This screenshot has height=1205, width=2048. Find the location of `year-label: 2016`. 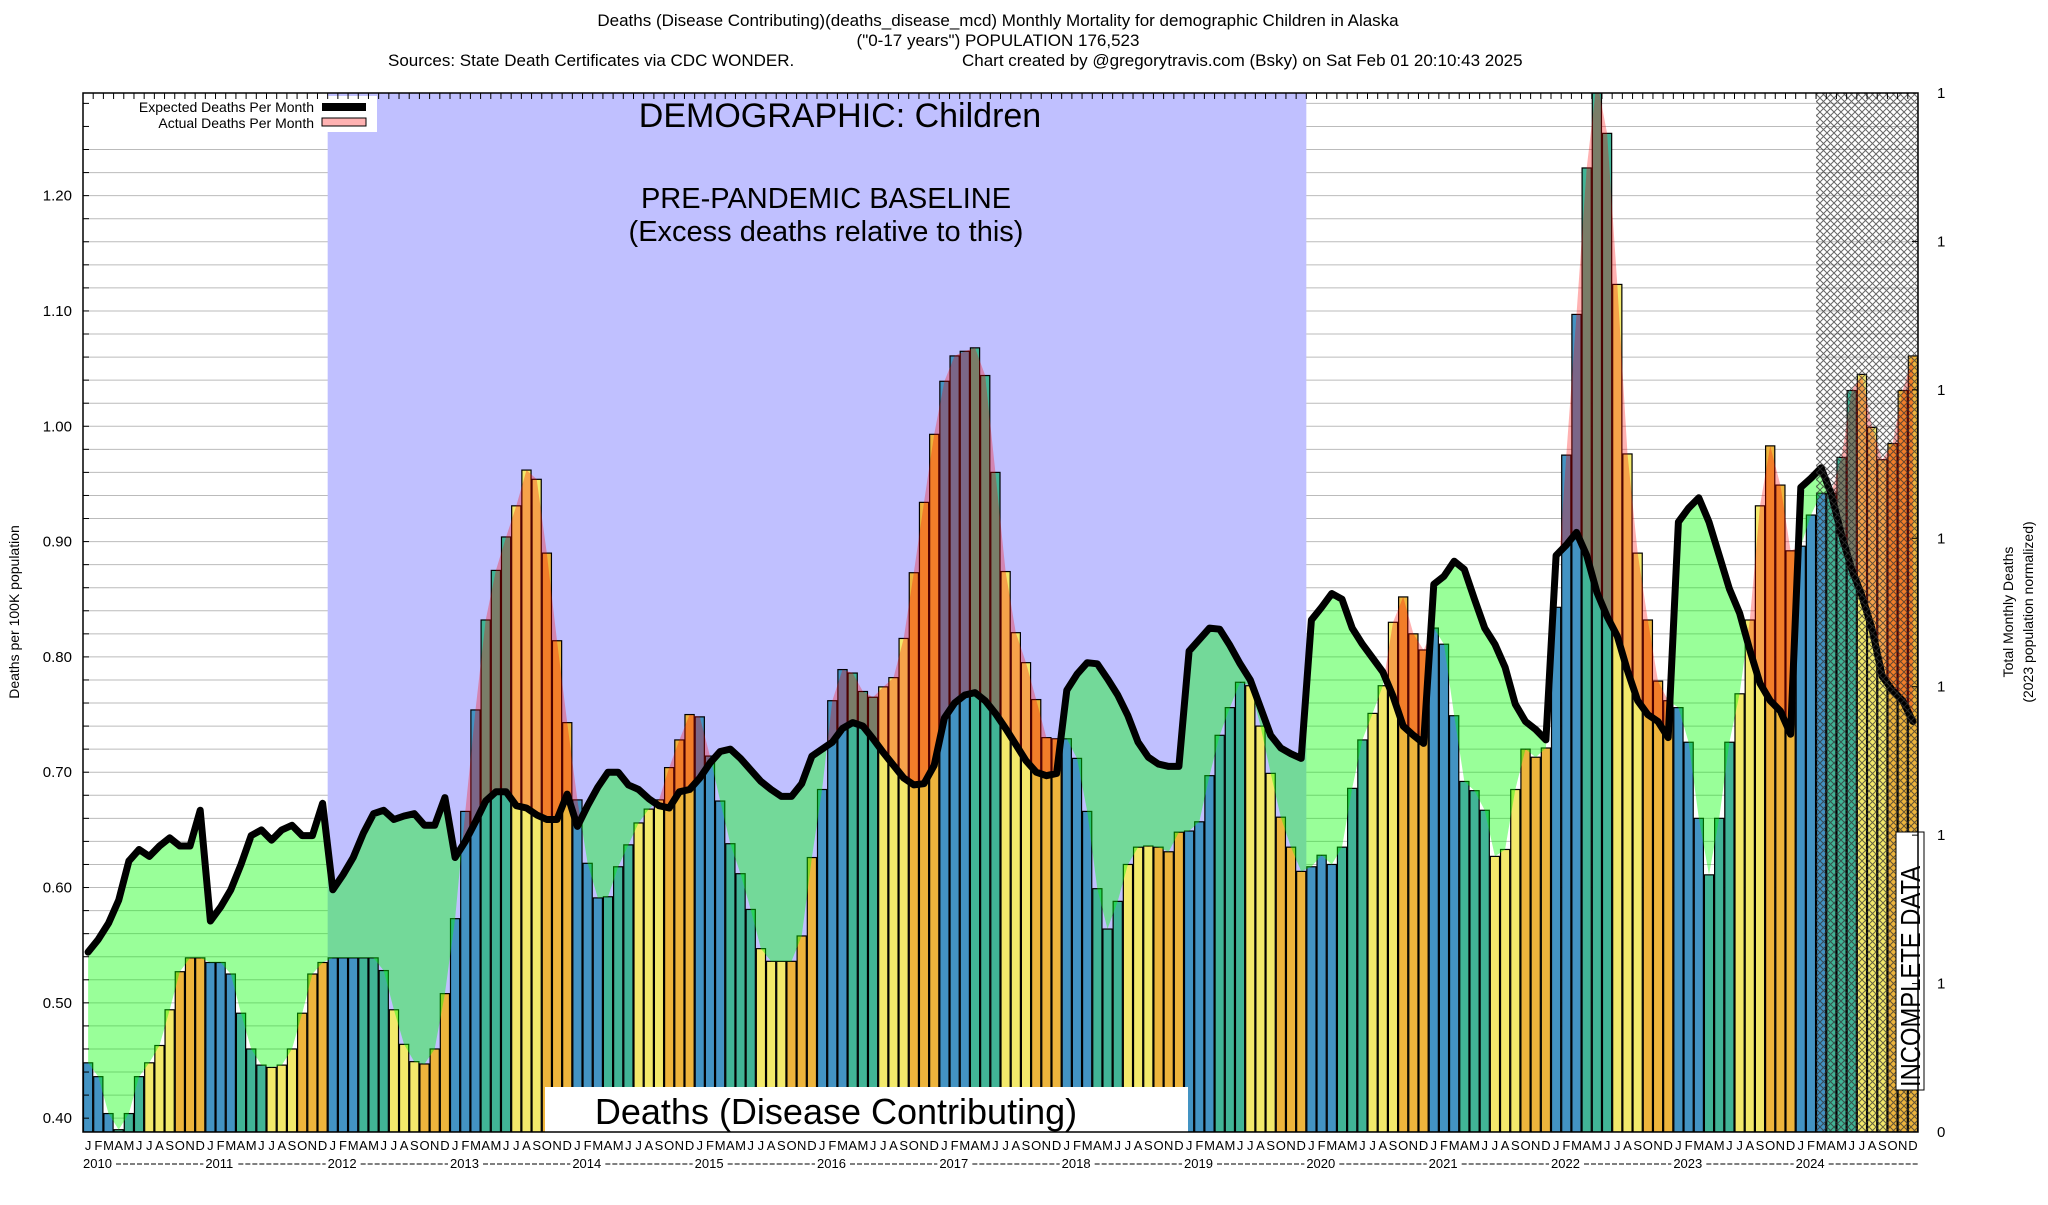

year-label: 2016 is located at coordinates (831, 1163).